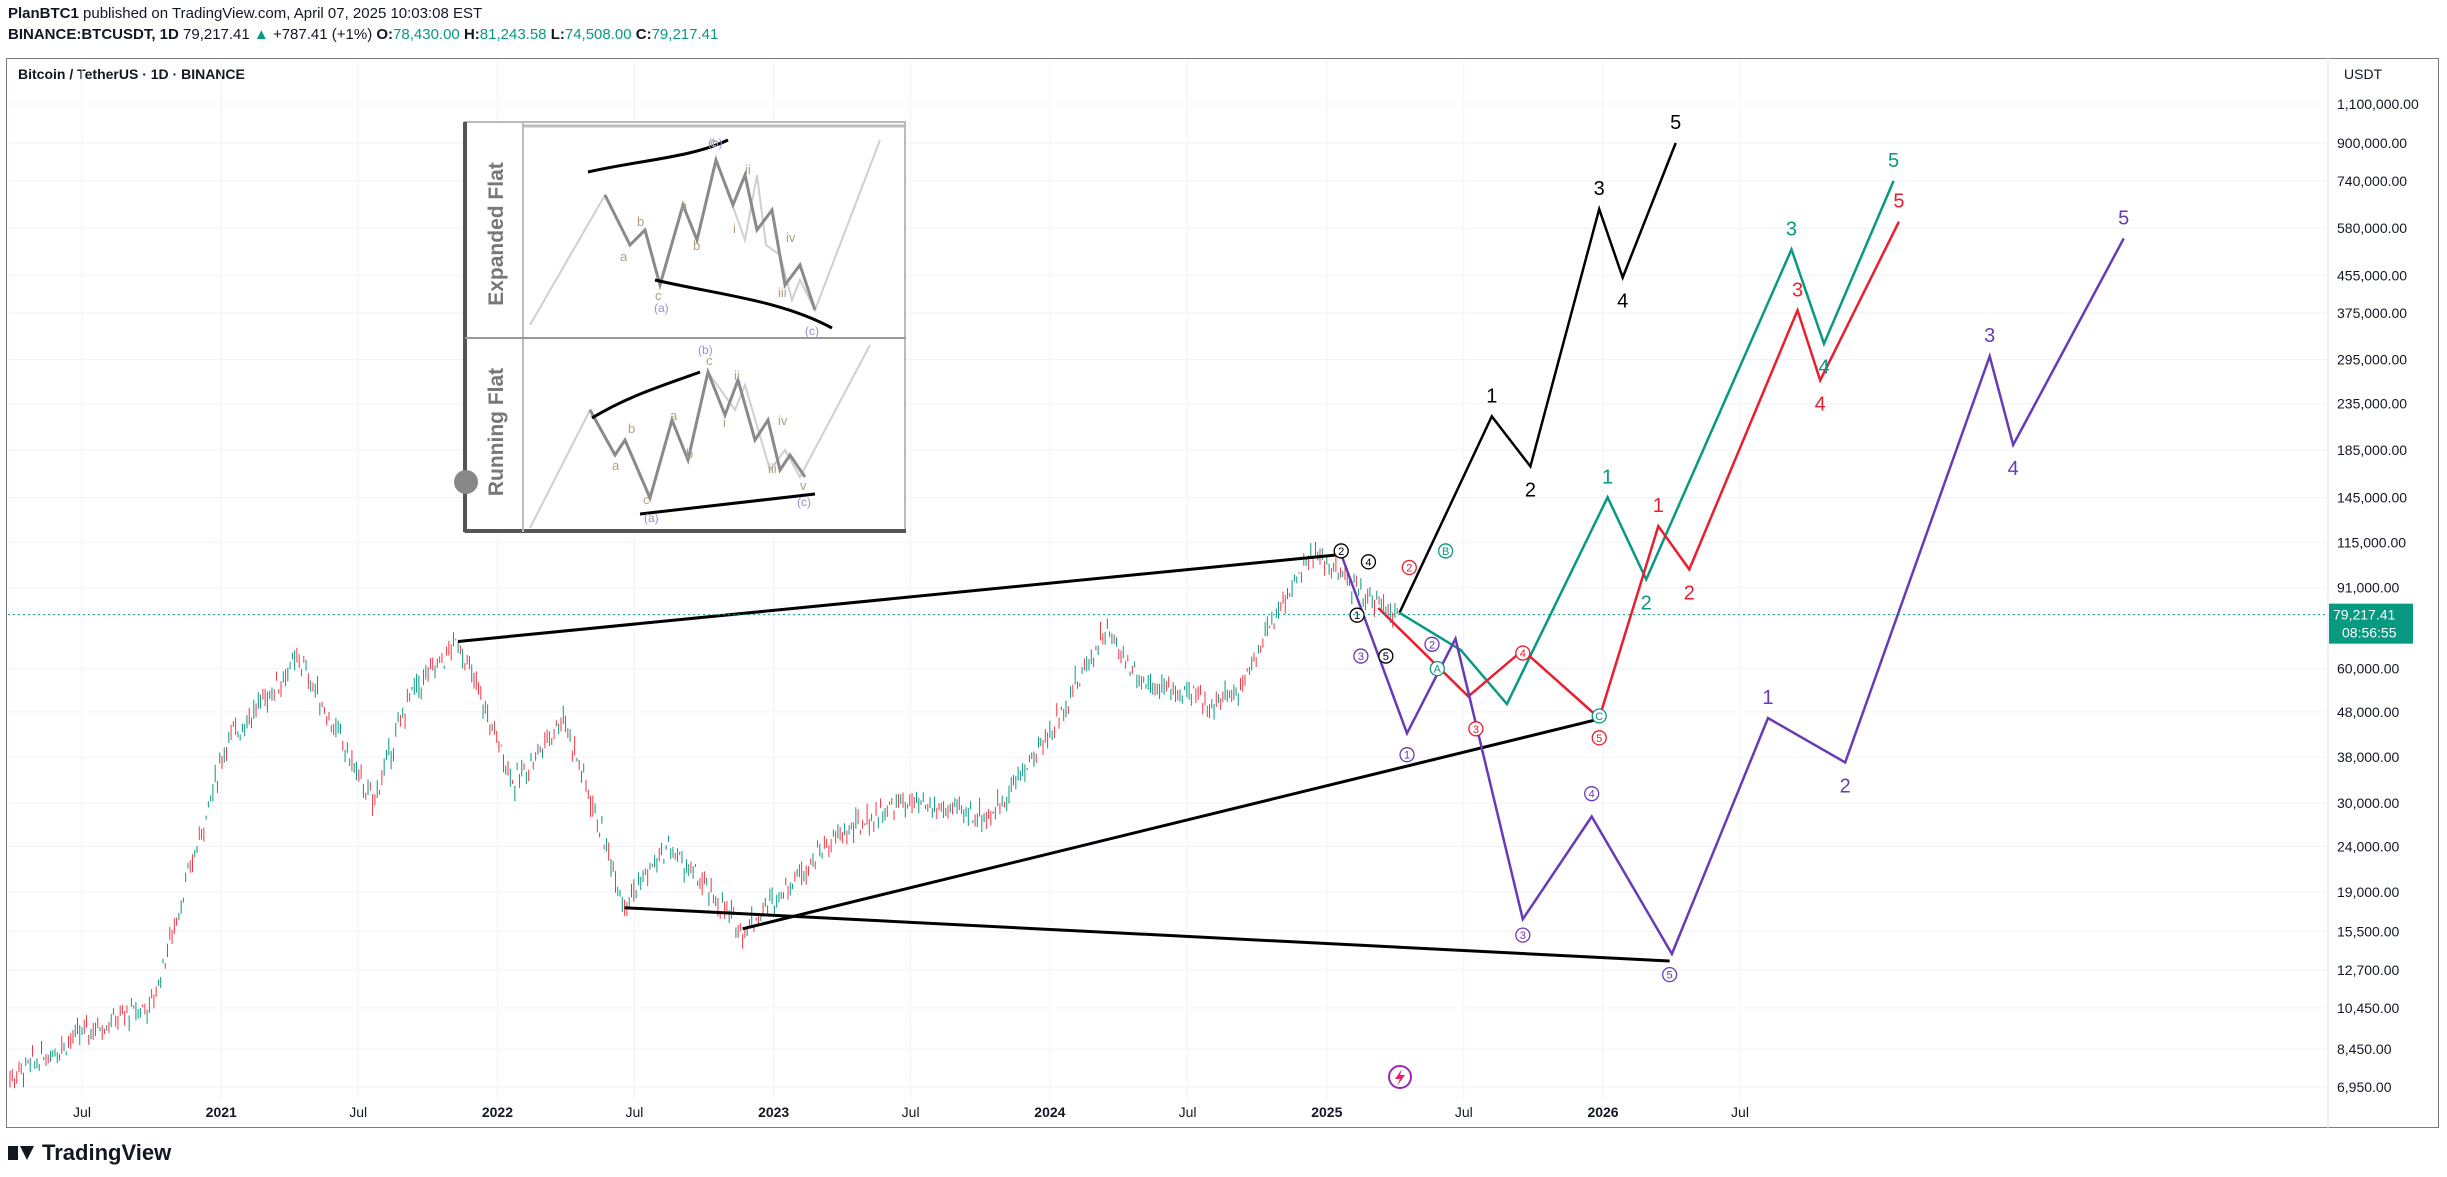  What do you see at coordinates (471, 34) in the screenshot?
I see `high-label: H:` at bounding box center [471, 34].